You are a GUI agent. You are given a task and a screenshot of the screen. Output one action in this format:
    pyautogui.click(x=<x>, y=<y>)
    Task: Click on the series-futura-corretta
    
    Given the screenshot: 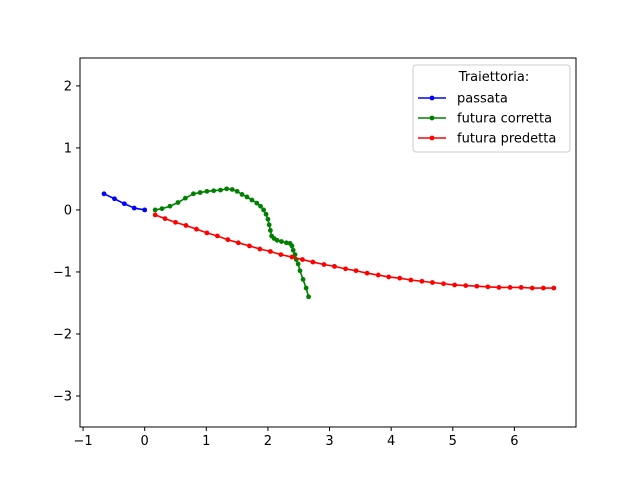 What is the action you would take?
    pyautogui.click(x=231, y=243)
    